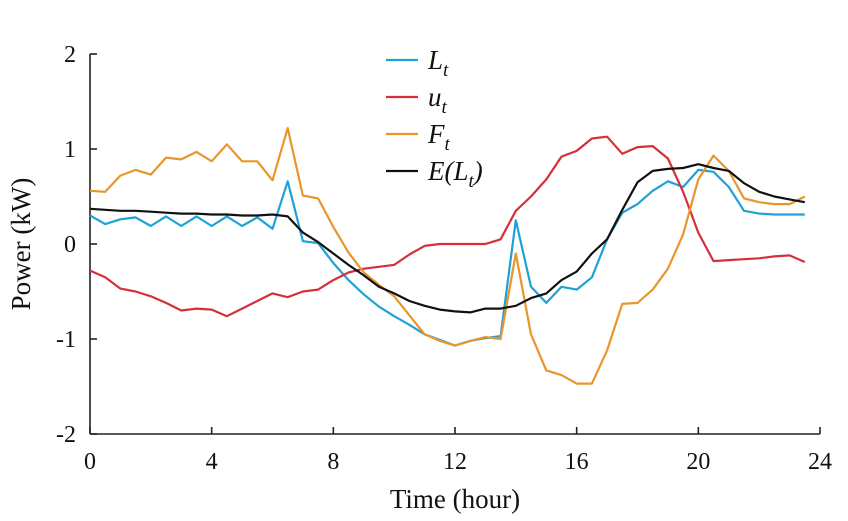  I want to click on x-tick-label: 0, so click(90, 462).